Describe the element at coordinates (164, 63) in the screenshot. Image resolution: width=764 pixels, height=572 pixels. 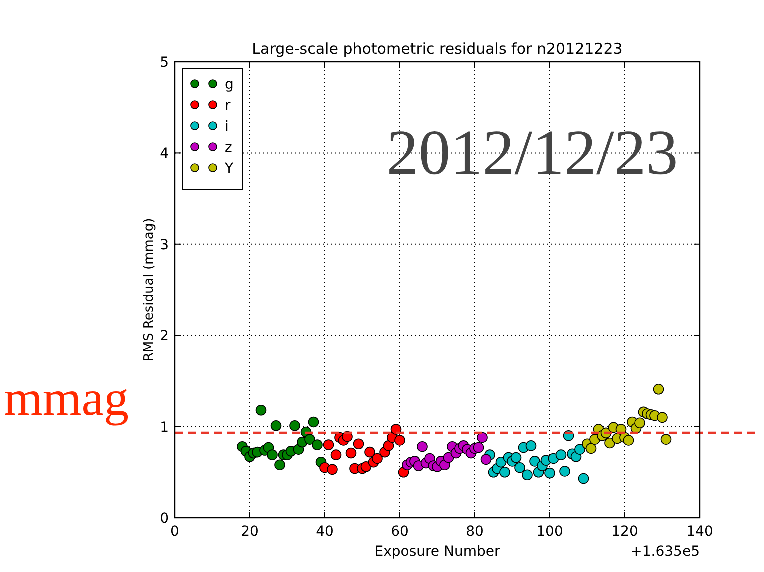
I see `y-tick-label: 5` at that location.